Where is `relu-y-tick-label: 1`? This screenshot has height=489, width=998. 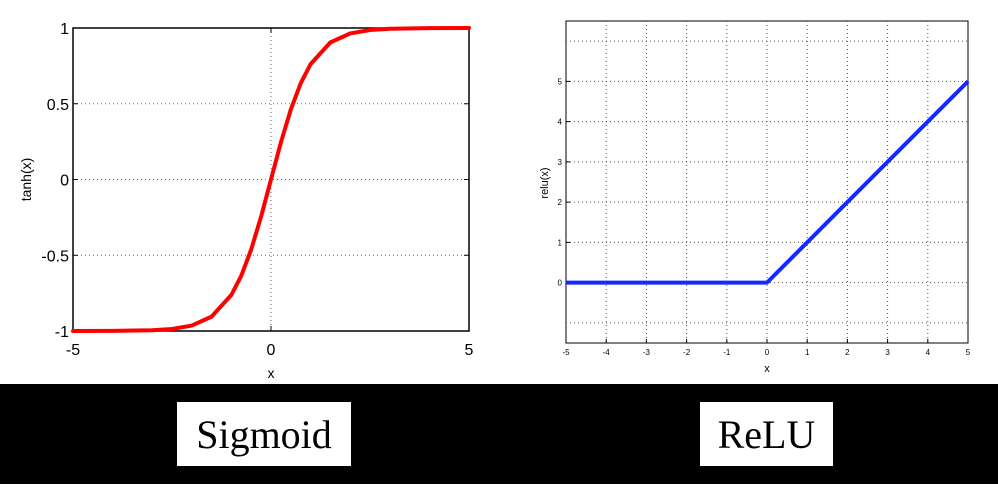
relu-y-tick-label: 1 is located at coordinates (560, 242).